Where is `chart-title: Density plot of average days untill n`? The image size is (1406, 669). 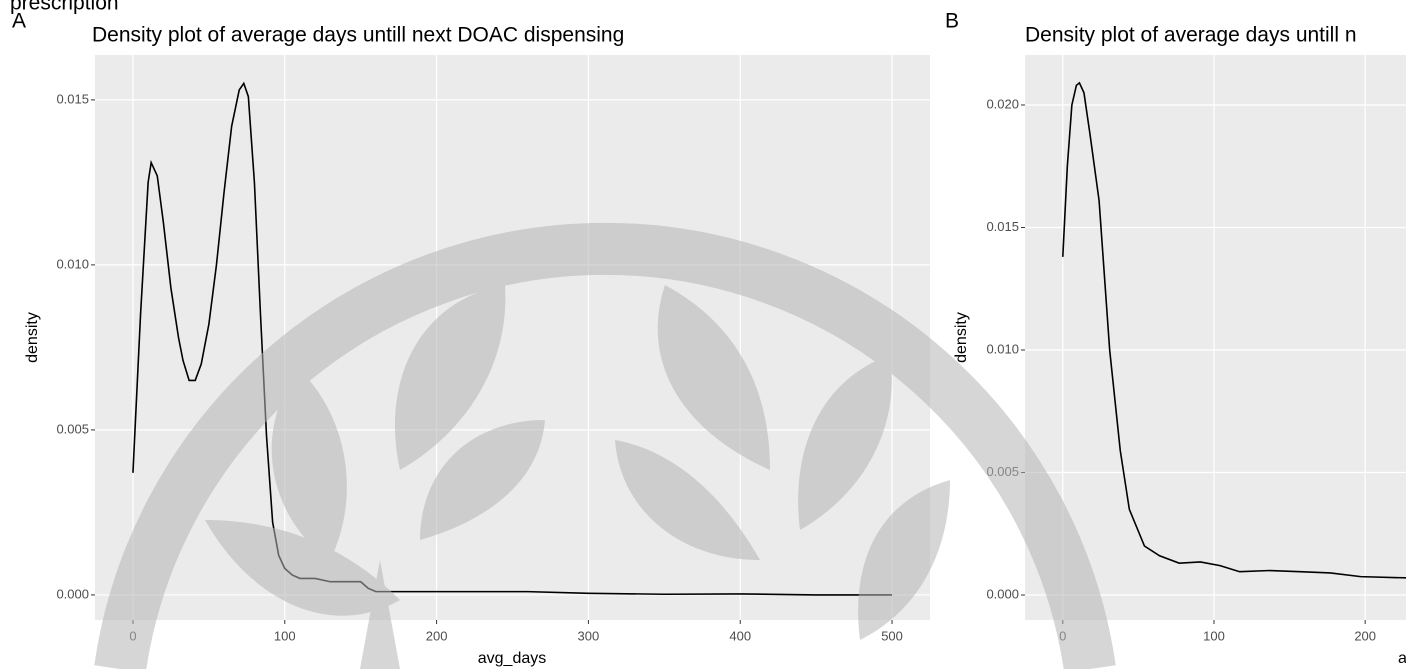 chart-title: Density plot of average days untill n is located at coordinates (1191, 35).